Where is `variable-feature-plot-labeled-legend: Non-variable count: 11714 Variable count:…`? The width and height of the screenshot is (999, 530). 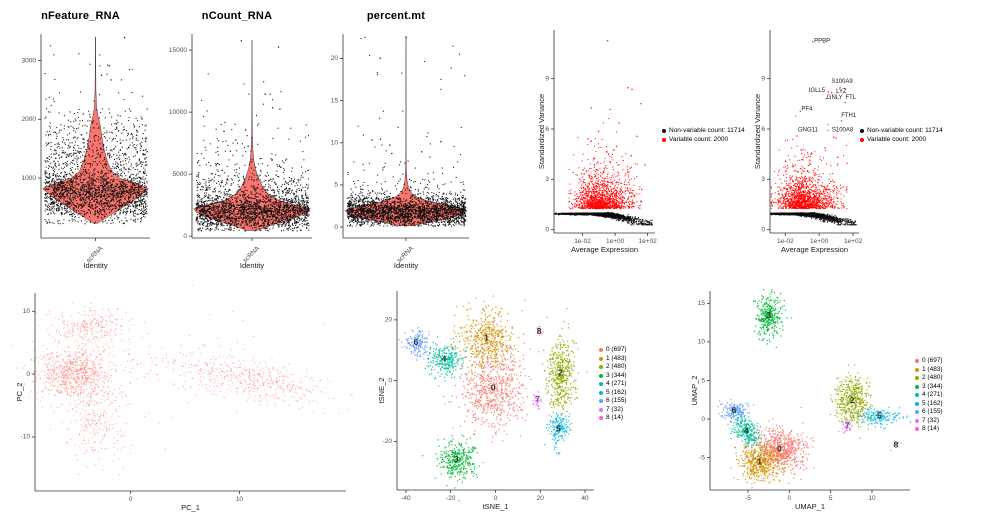
variable-feature-plot-labeled-legend: Non-variable count: 11714 Variable count:… is located at coordinates (901, 135).